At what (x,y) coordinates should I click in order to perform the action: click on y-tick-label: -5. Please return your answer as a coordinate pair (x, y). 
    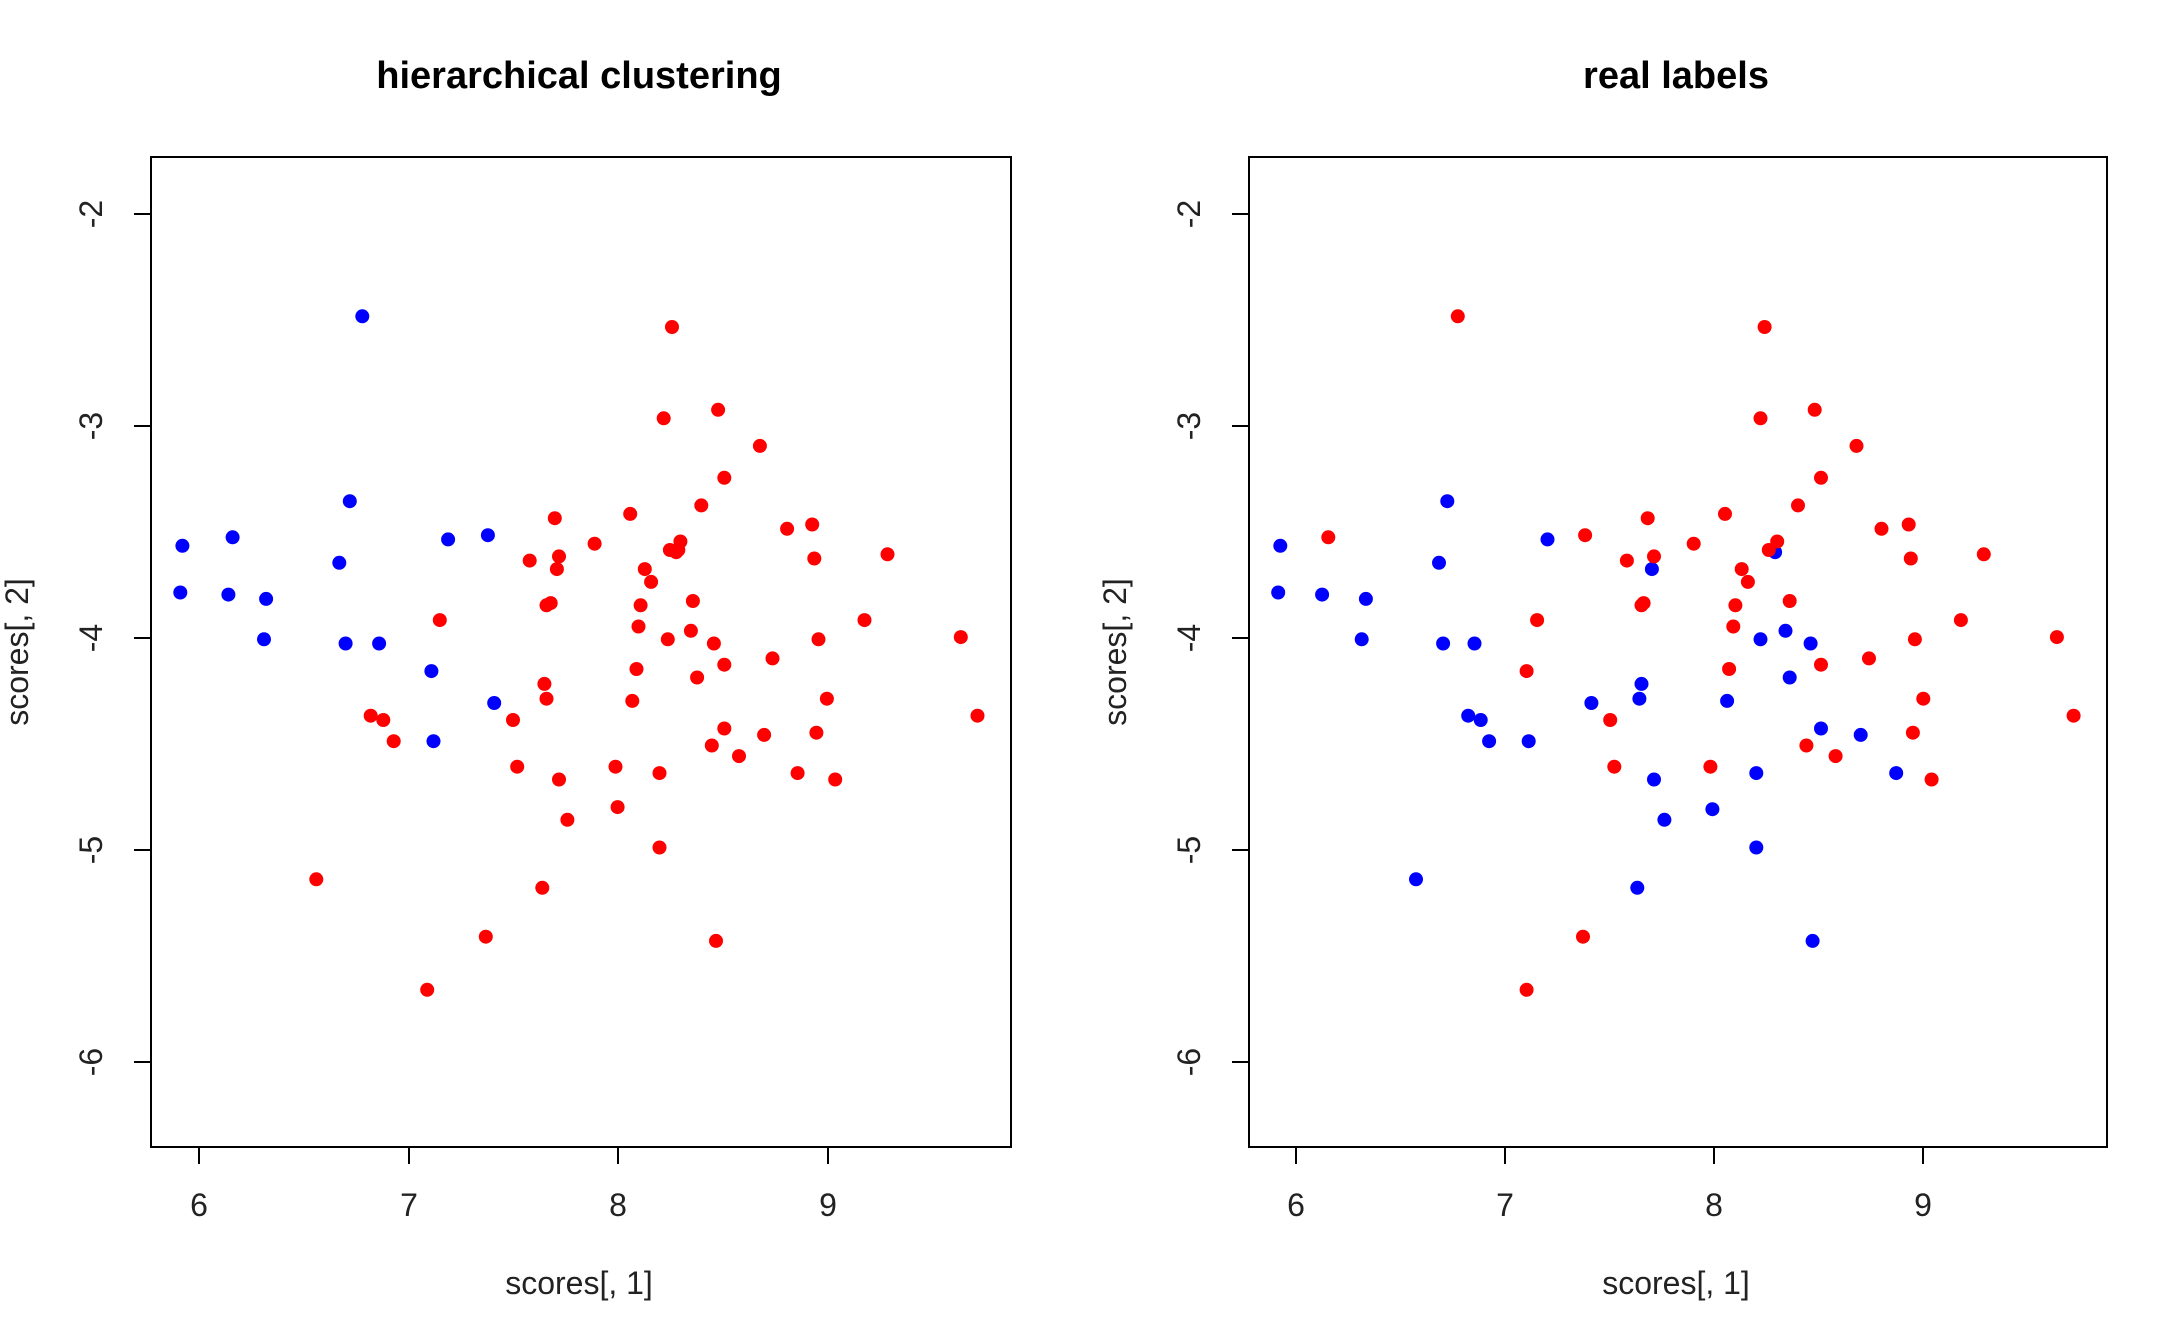
    Looking at the image, I should click on (1189, 850).